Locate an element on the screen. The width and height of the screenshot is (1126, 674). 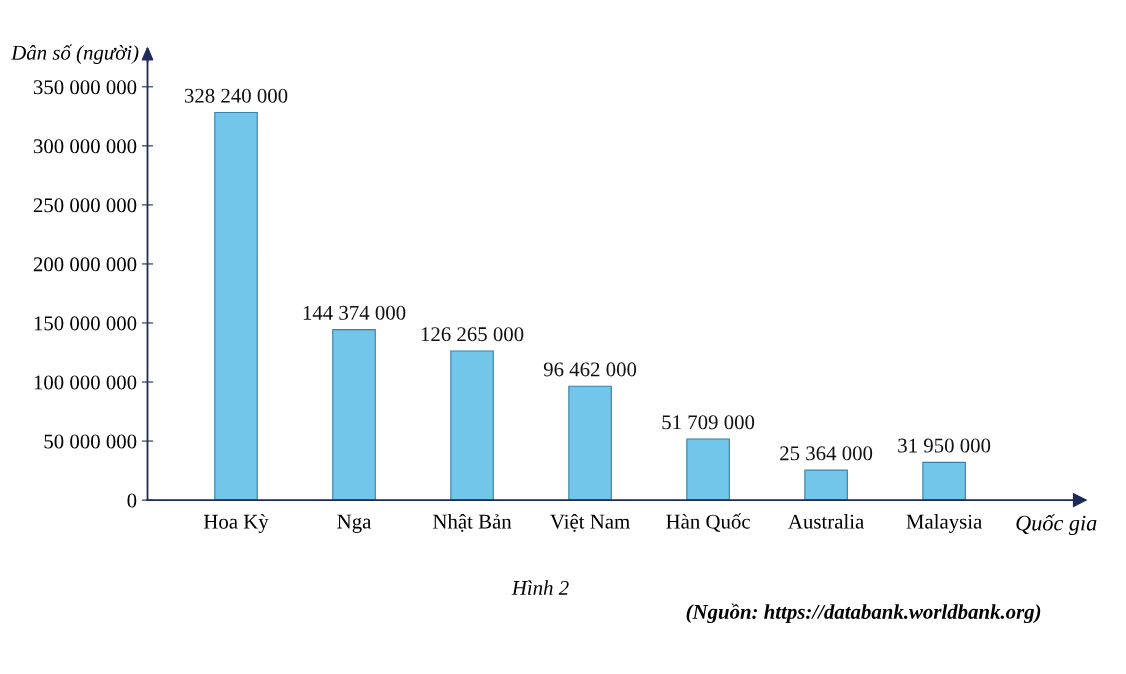
text: (Nguồn: https://databank.worldbank.org) is located at coordinates (863, 613).